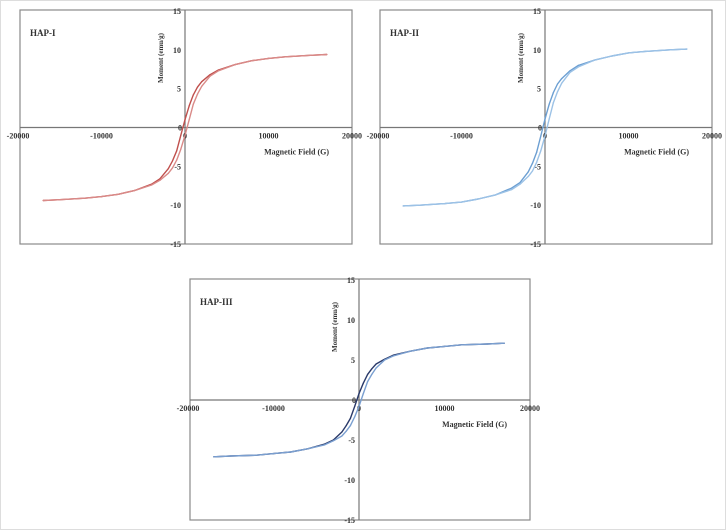 The height and width of the screenshot is (530, 726). I want to click on x-tick-label: 0, so click(359, 408).